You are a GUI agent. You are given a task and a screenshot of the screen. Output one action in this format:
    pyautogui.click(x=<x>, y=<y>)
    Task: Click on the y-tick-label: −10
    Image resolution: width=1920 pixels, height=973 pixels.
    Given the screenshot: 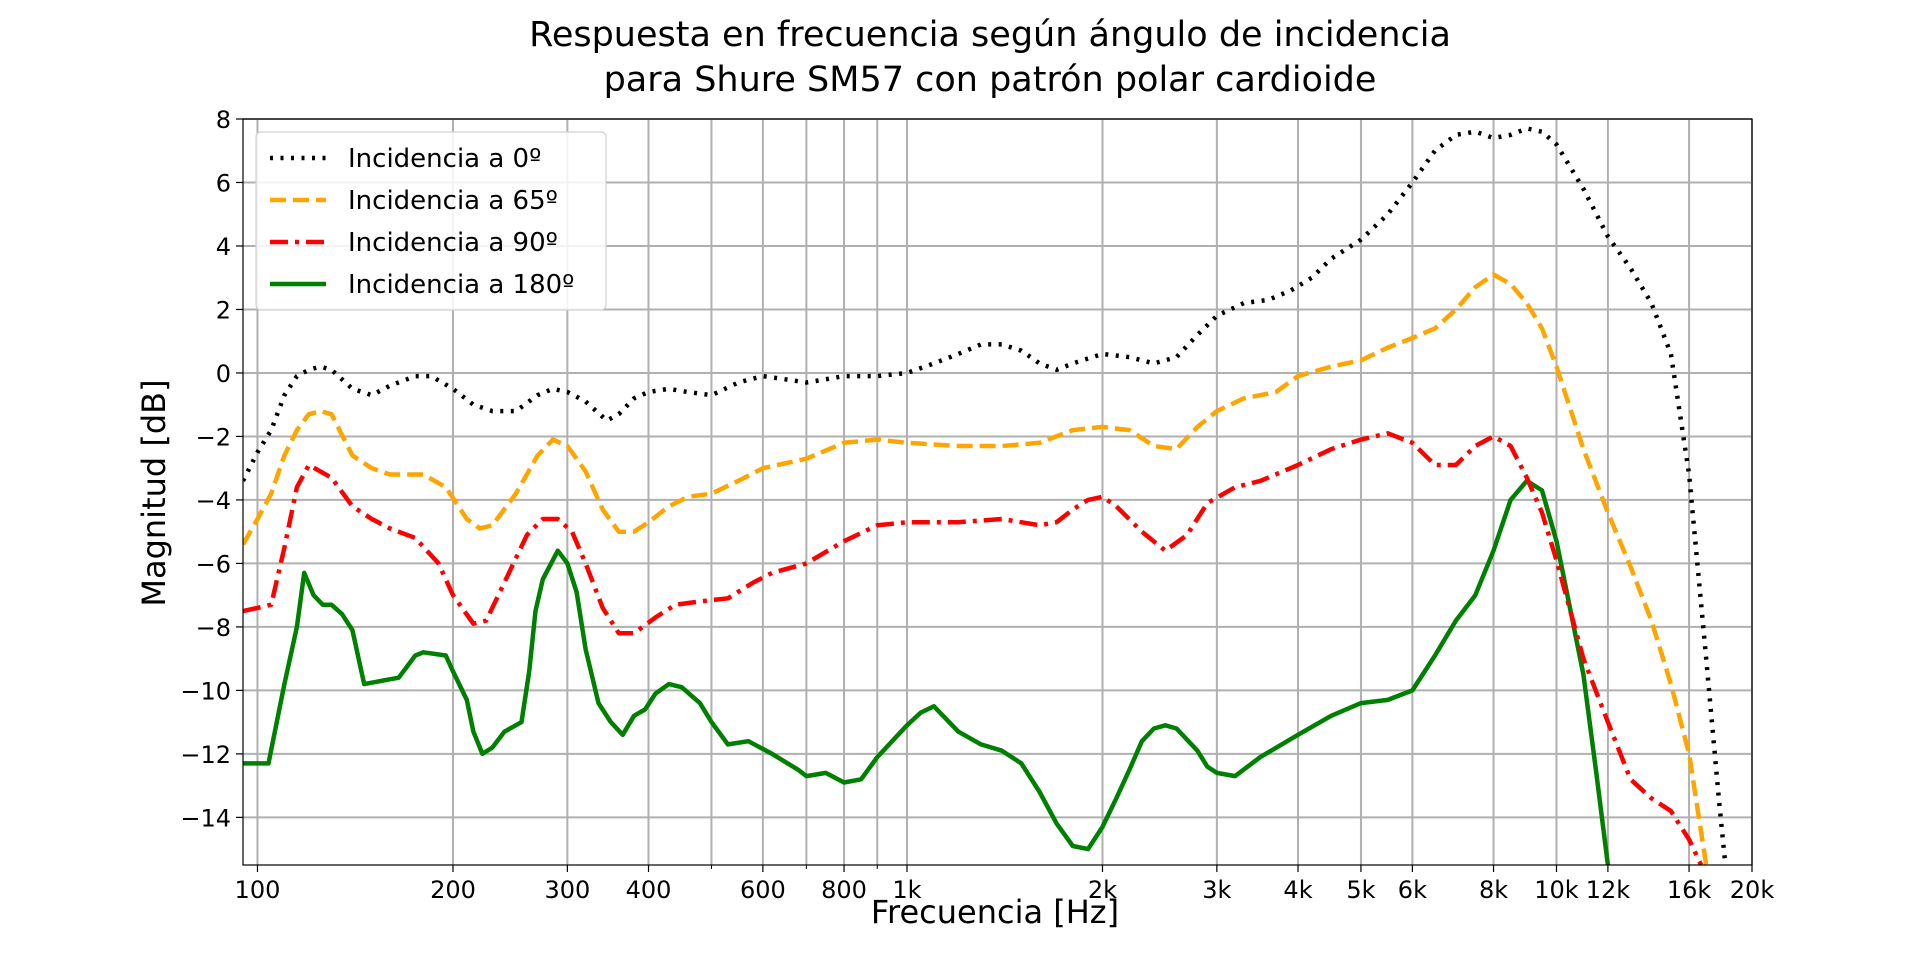 What is the action you would take?
    pyautogui.click(x=205, y=691)
    